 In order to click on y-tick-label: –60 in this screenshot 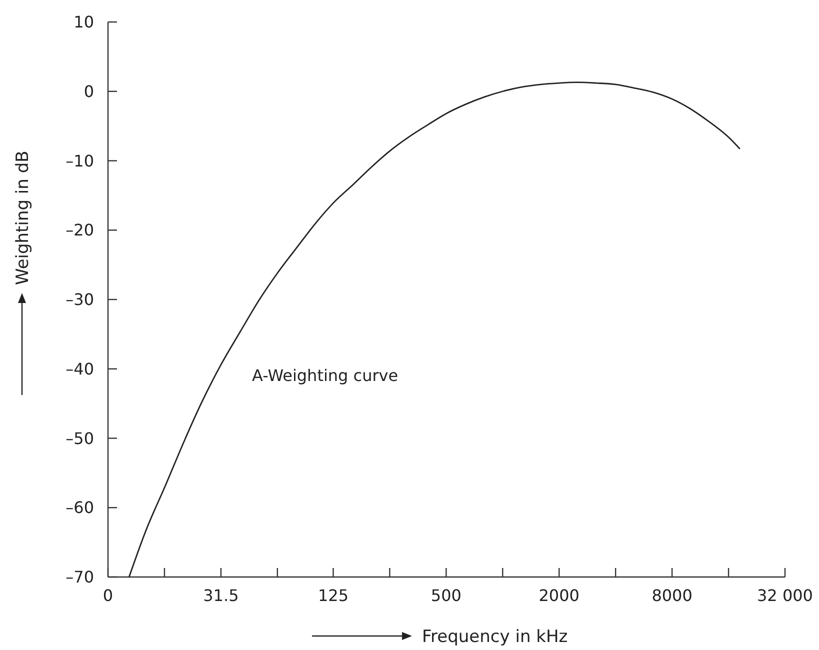, I will do `click(80, 508)`.